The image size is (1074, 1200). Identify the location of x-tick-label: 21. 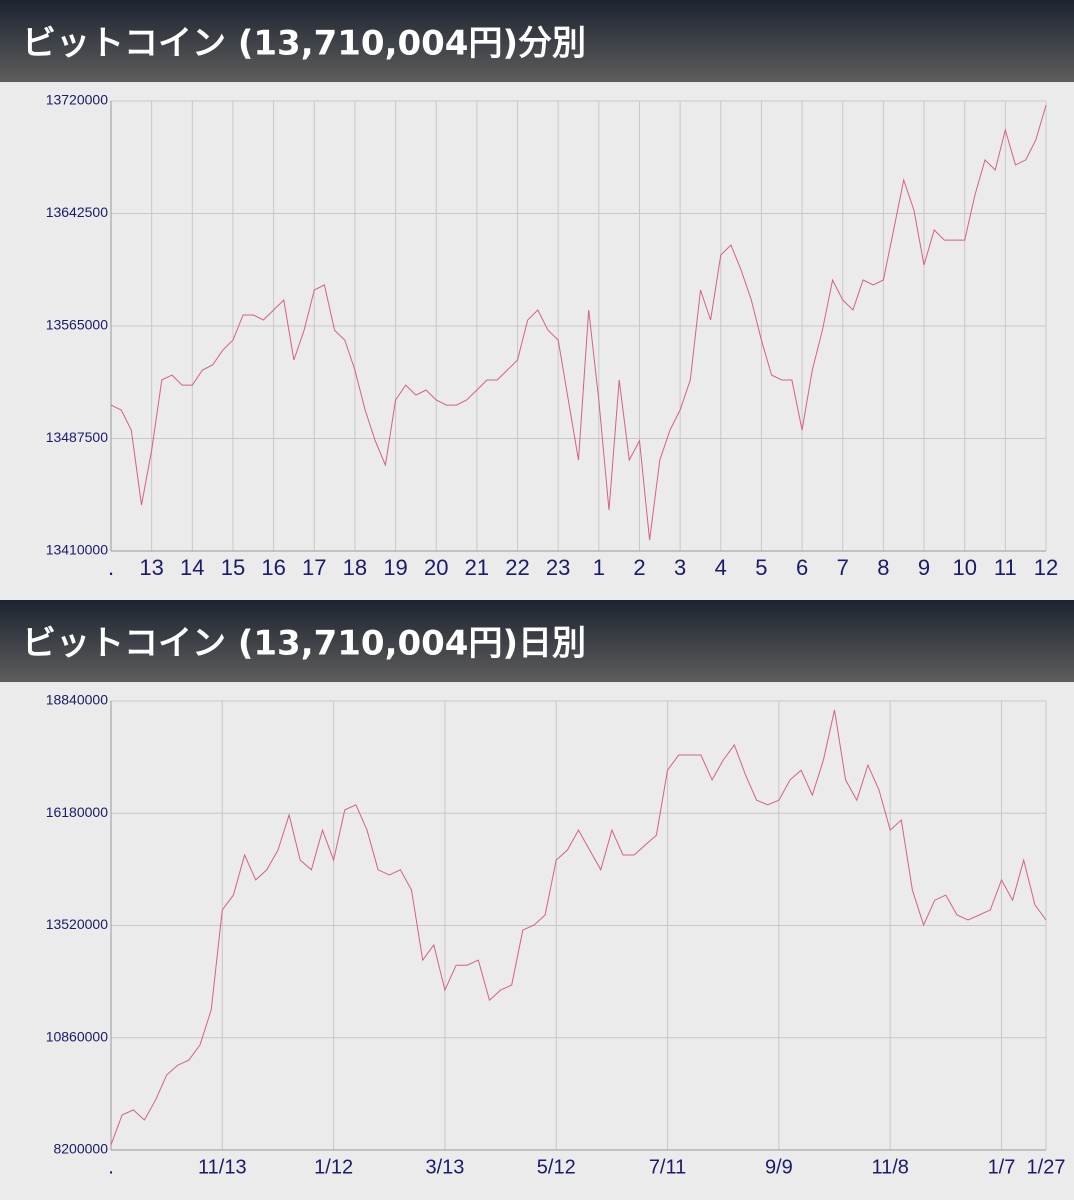
(477, 567).